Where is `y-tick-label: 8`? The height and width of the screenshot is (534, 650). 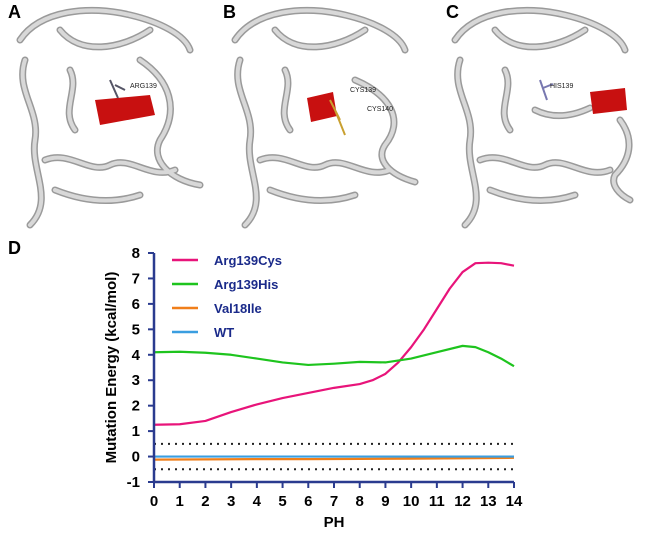 y-tick-label: 8 is located at coordinates (136, 253).